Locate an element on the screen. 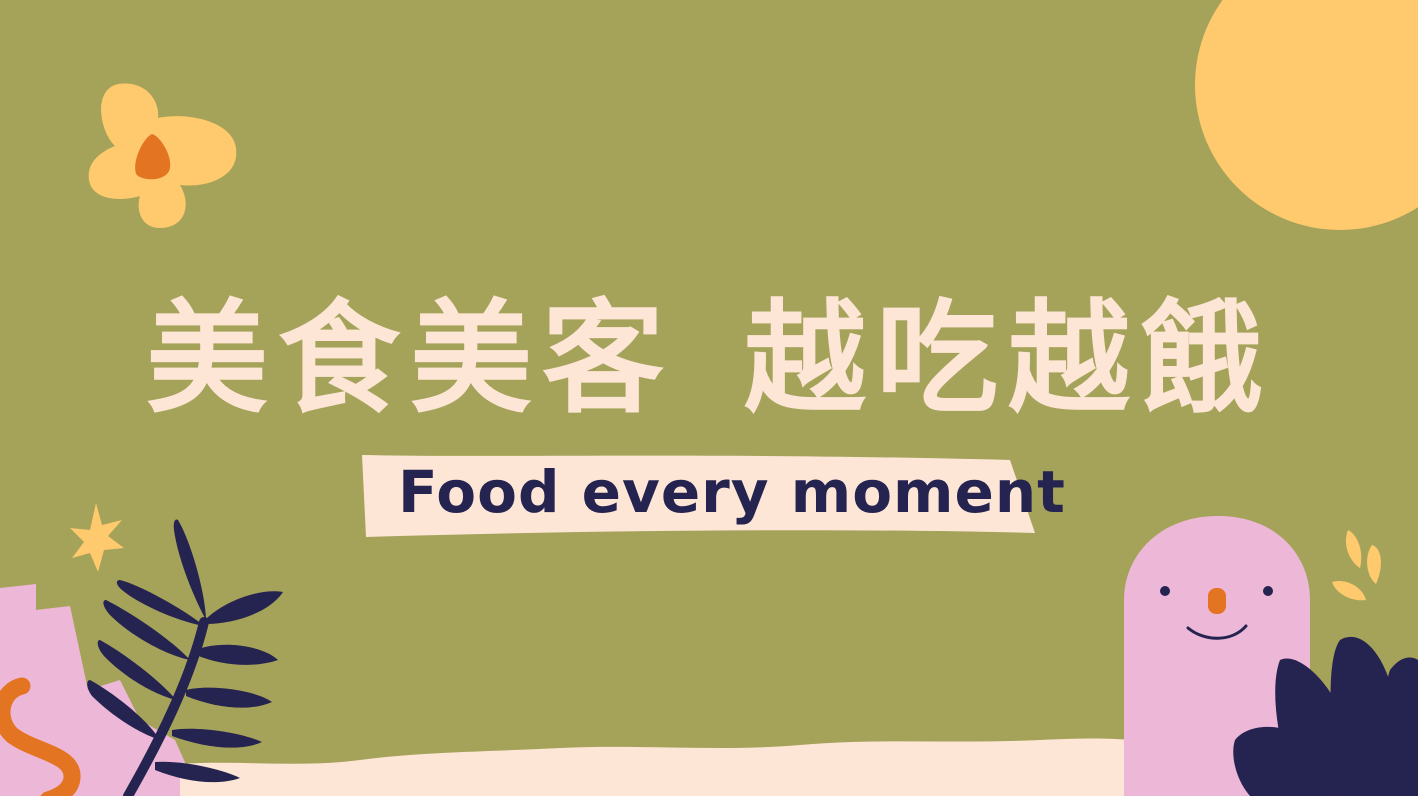 The width and height of the screenshot is (1418, 796). yellow-sprout-icon is located at coordinates (1356, 565).